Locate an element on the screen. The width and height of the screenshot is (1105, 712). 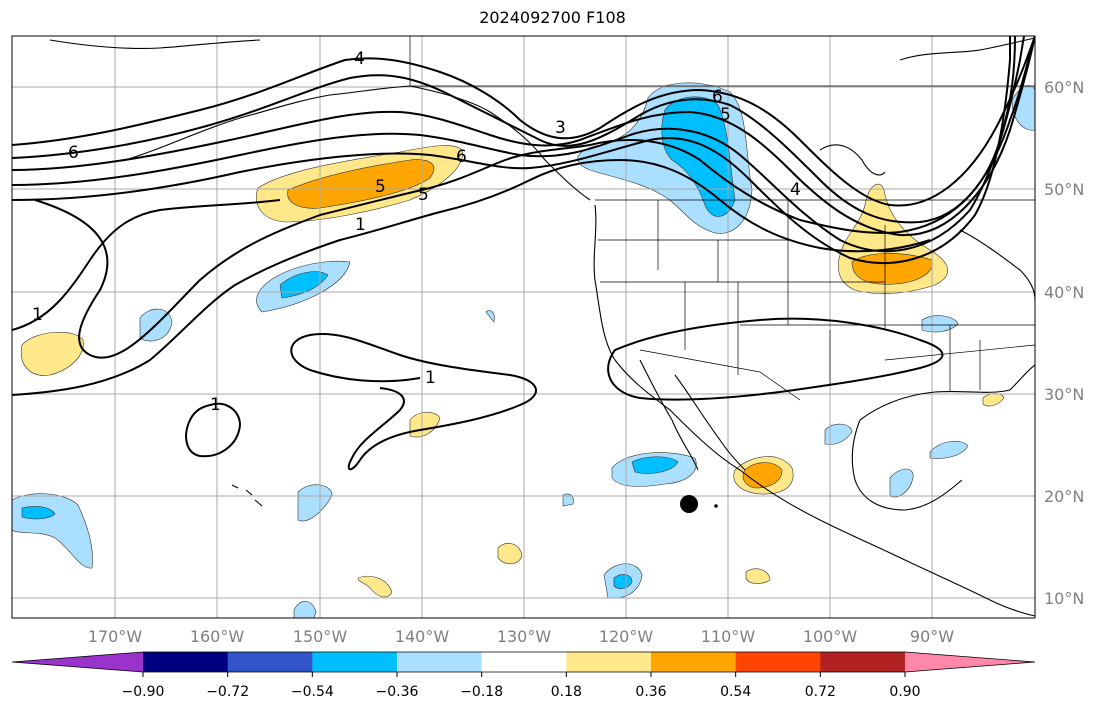
lon-label: 90°W is located at coordinates (932, 636).